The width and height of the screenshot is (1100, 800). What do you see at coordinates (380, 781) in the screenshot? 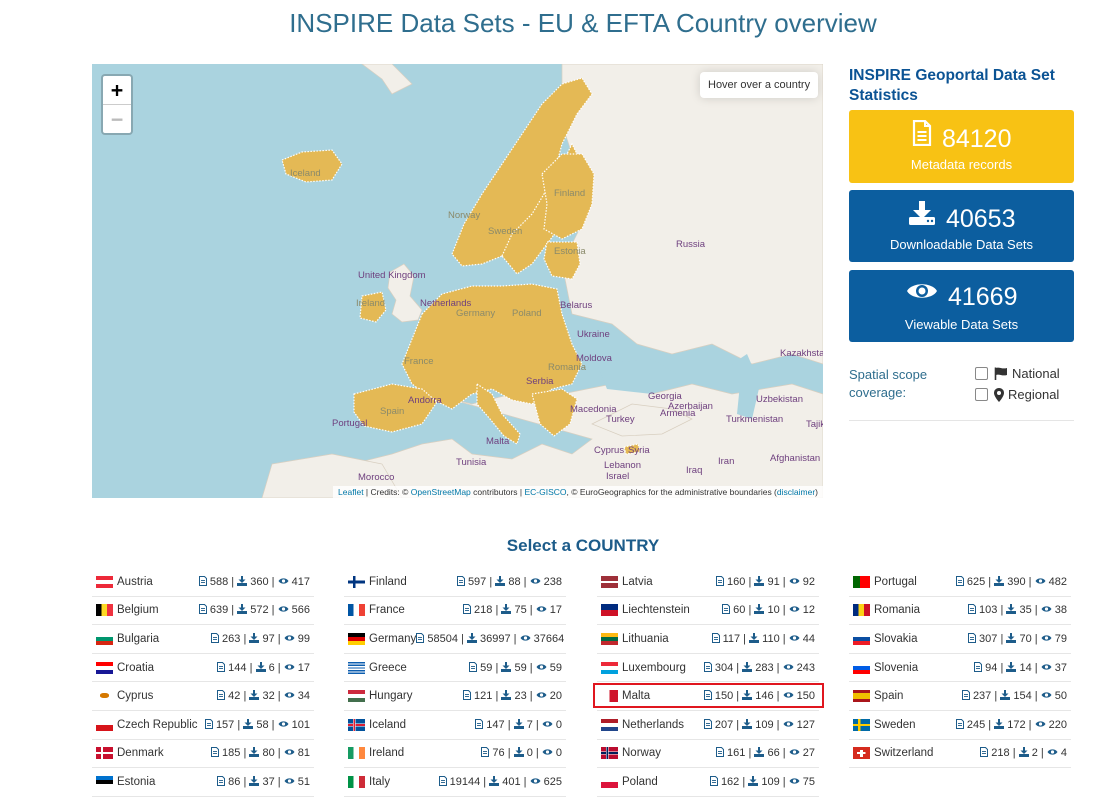
I see `country-name: Italy` at bounding box center [380, 781].